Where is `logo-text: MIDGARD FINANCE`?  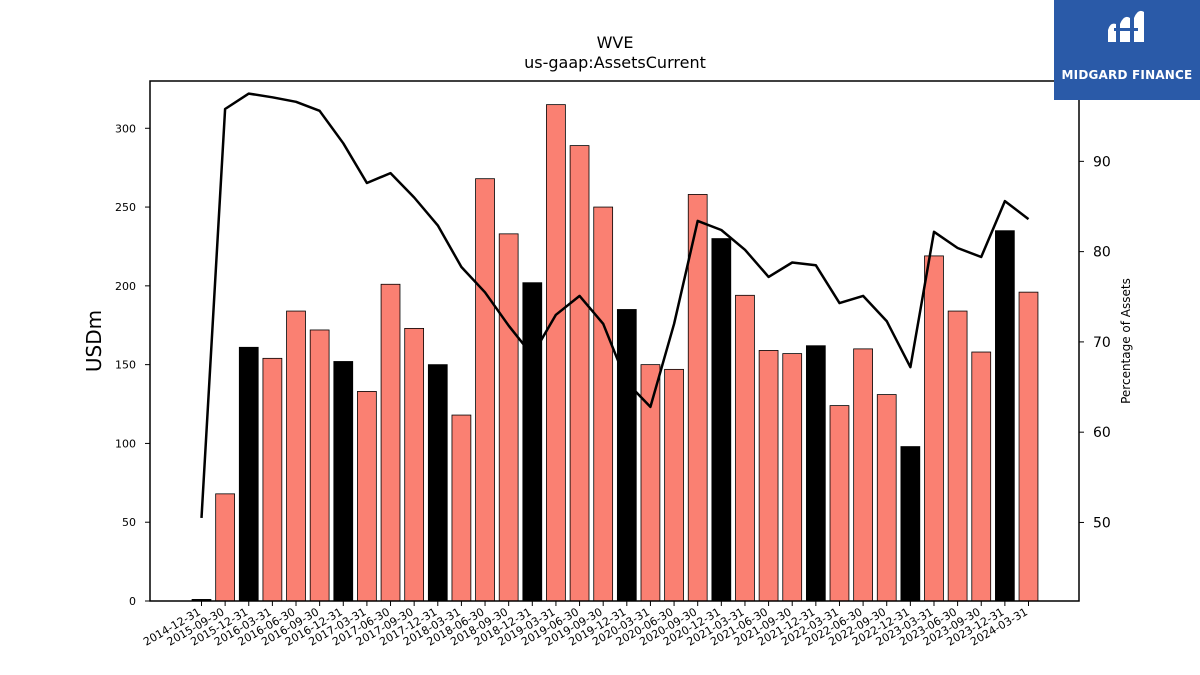 logo-text: MIDGARD FINANCE is located at coordinates (1127, 75).